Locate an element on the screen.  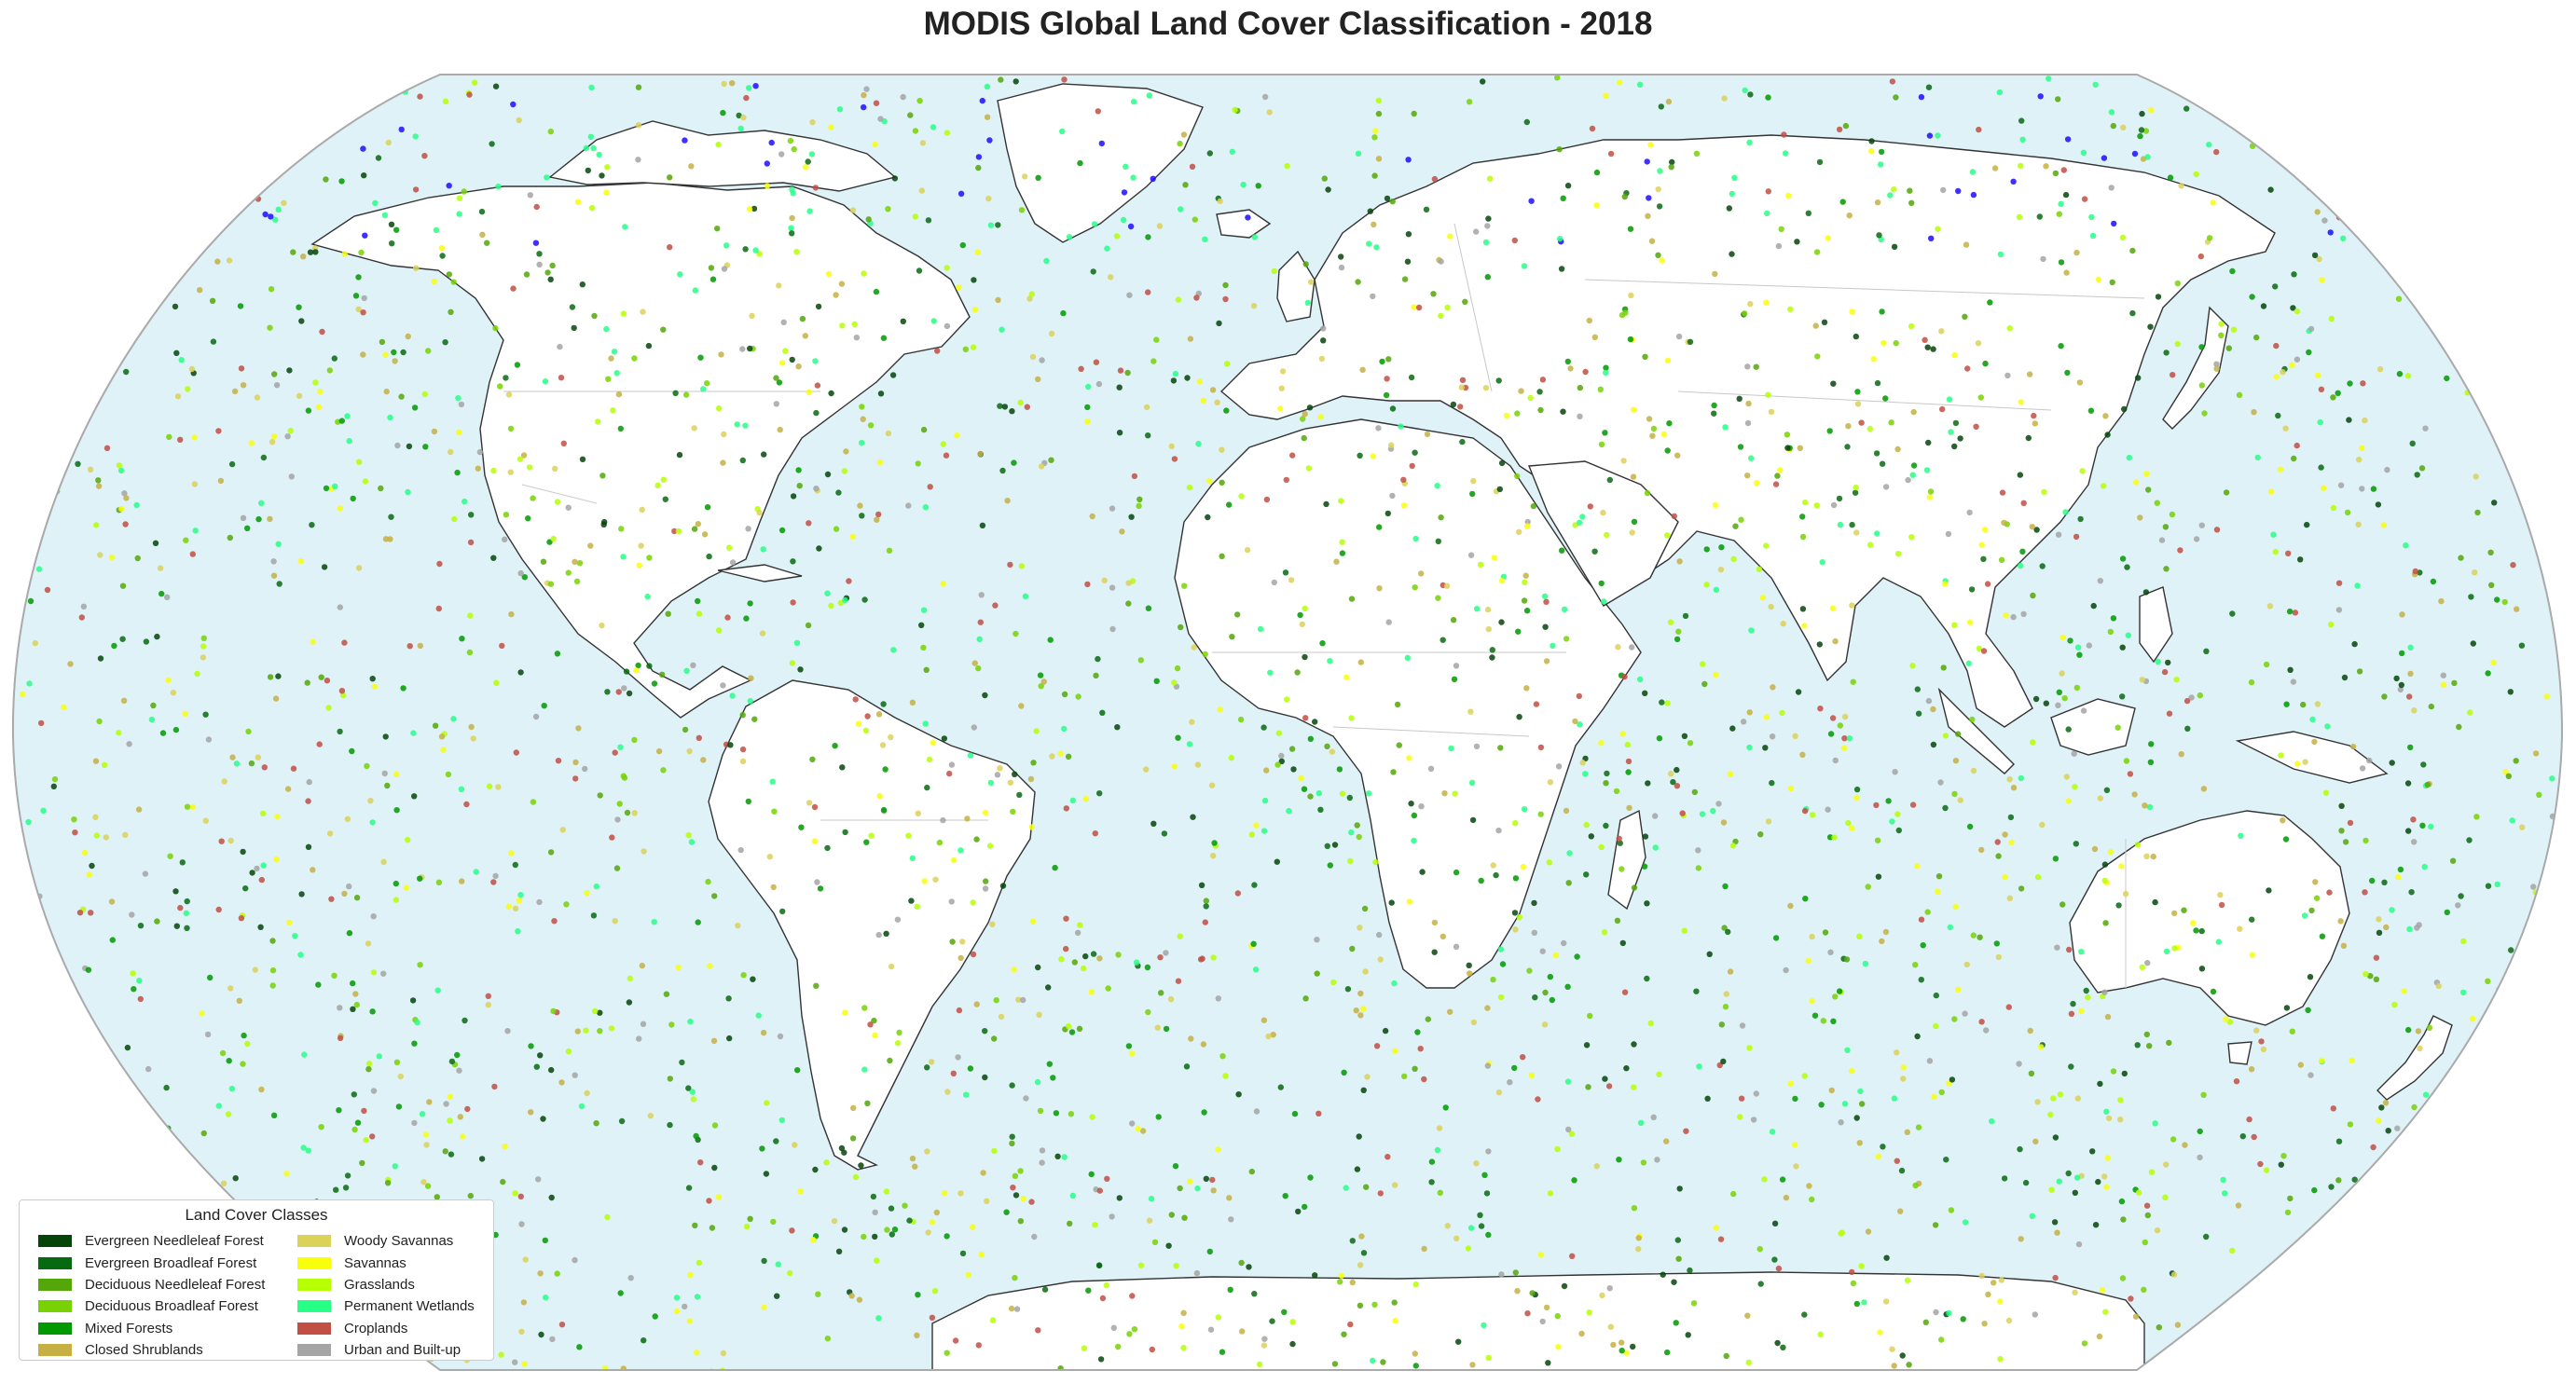
greenland is located at coordinates (1100, 163).